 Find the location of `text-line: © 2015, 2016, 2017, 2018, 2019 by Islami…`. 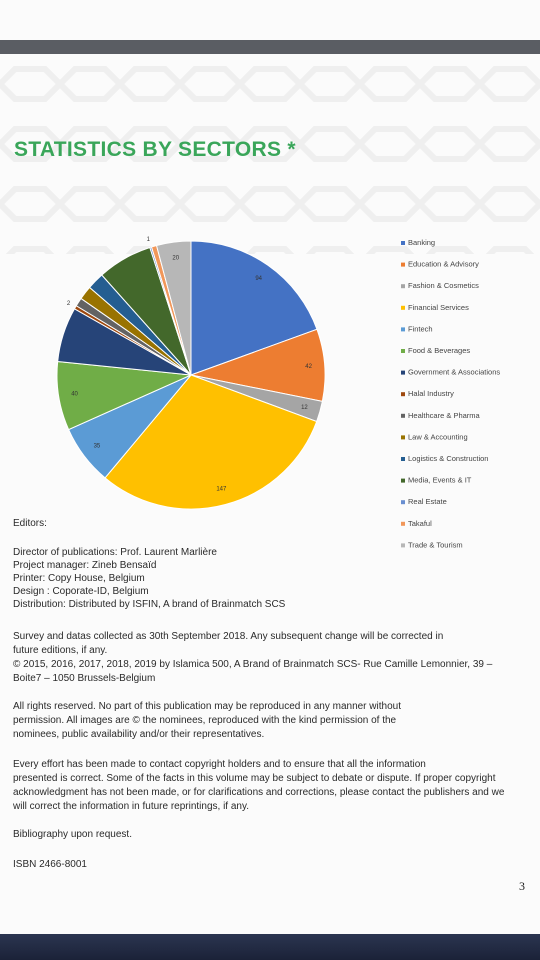

text-line: © 2015, 2016, 2017, 2018, 2019 by Islami… is located at coordinates (253, 664).